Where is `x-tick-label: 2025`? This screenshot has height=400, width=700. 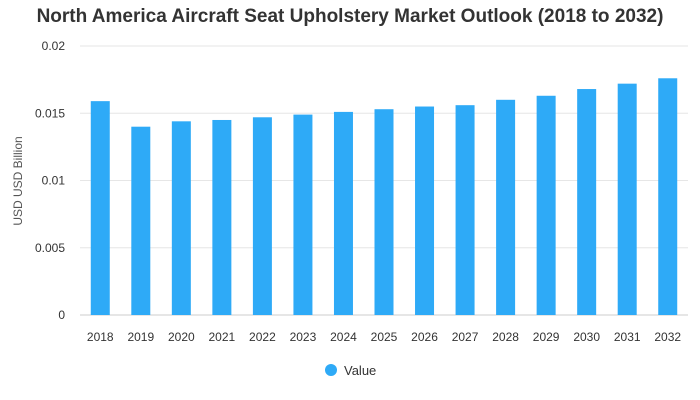 x-tick-label: 2025 is located at coordinates (384, 337).